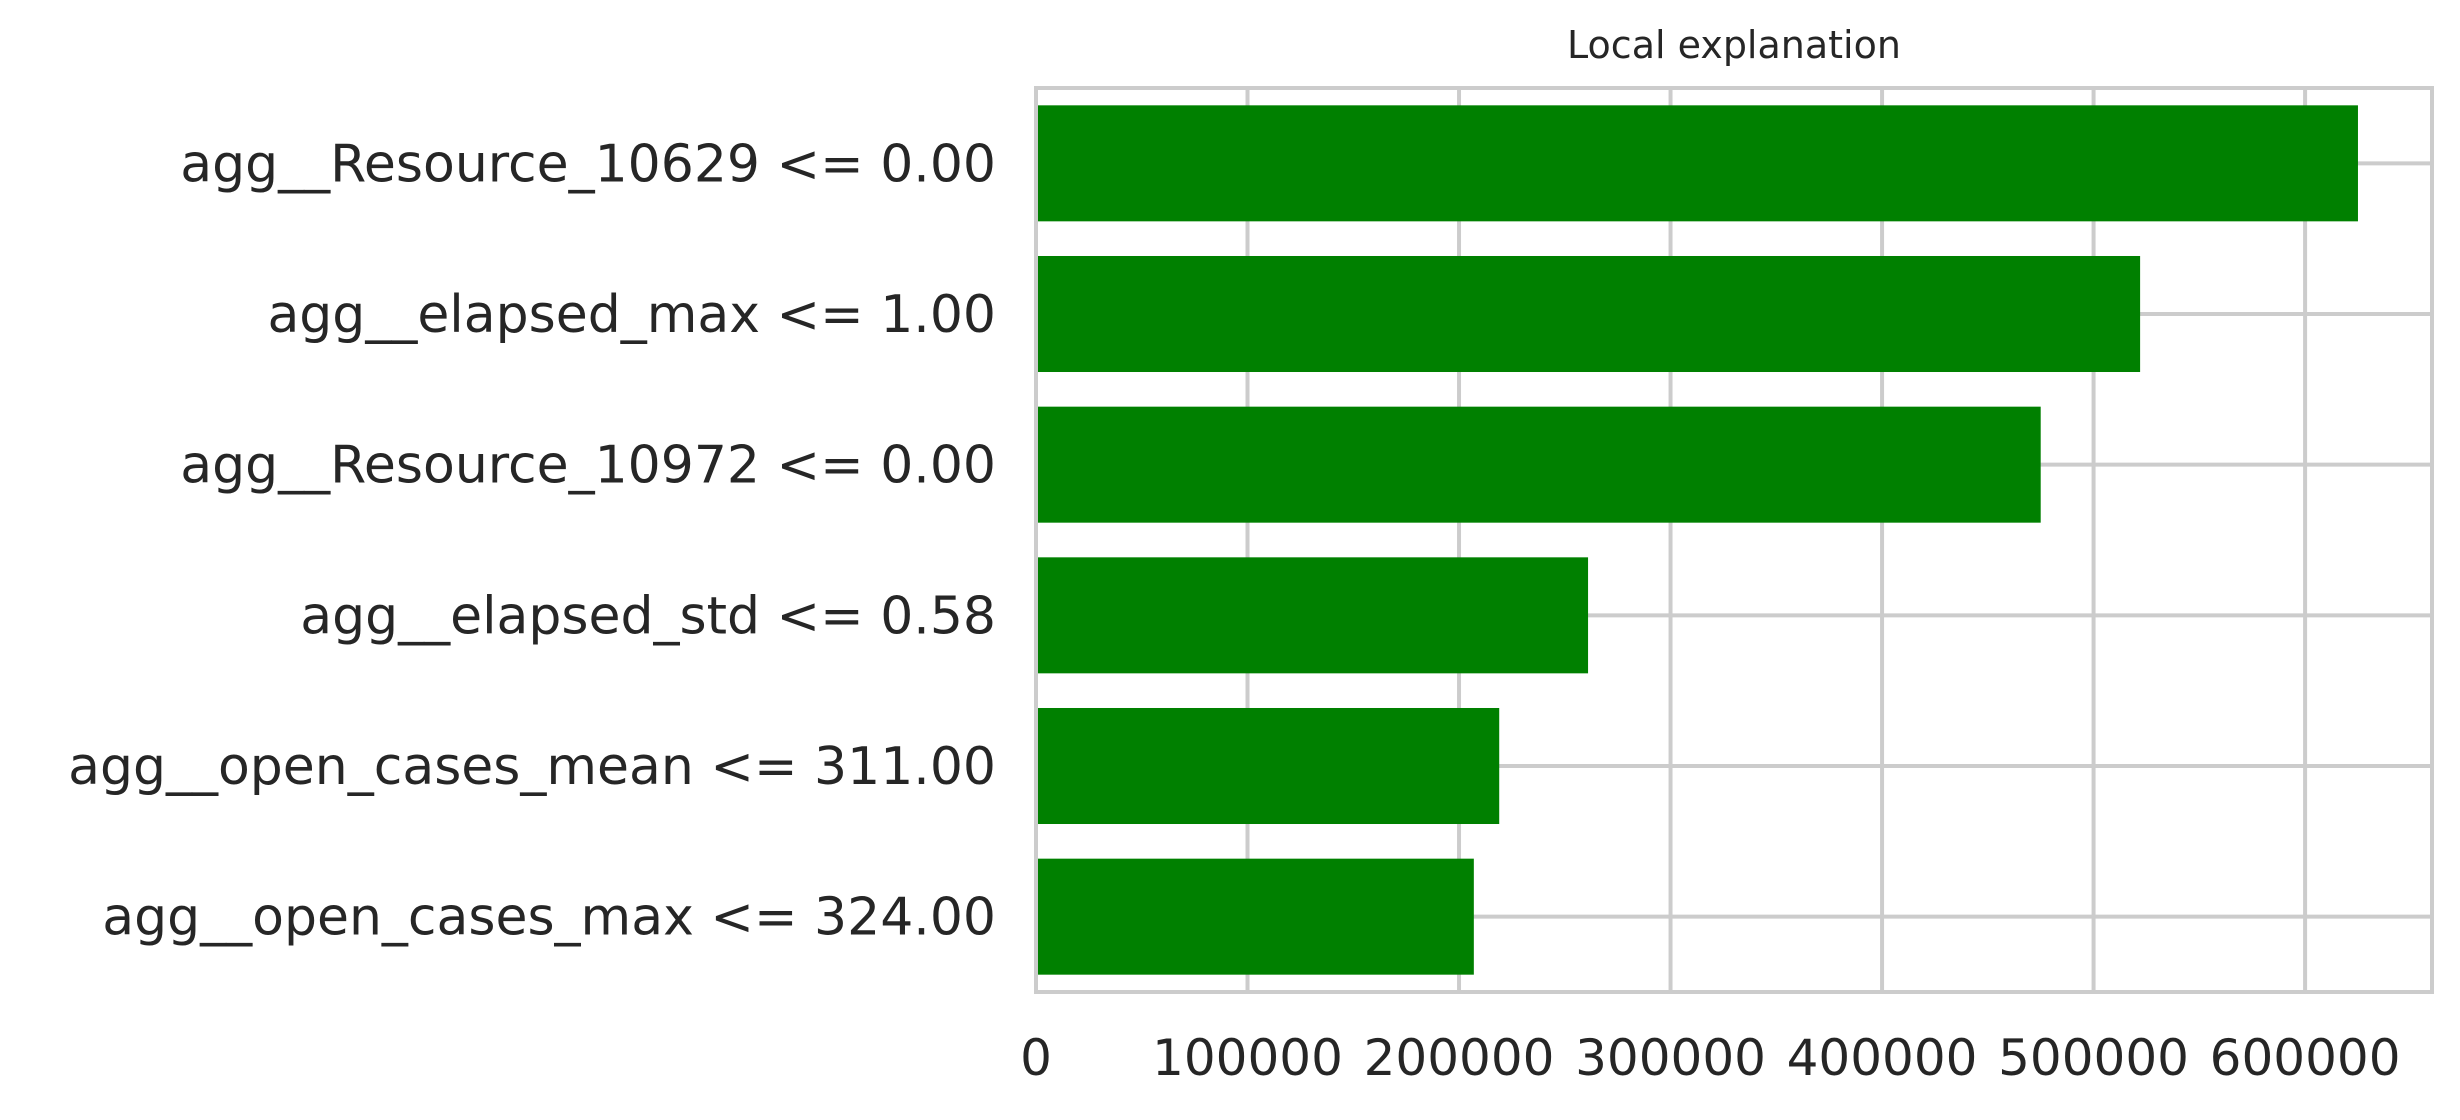 Image resolution: width=2460 pixels, height=1120 pixels. What do you see at coordinates (2305, 1058) in the screenshot?
I see `x-tick-label: 600000` at bounding box center [2305, 1058].